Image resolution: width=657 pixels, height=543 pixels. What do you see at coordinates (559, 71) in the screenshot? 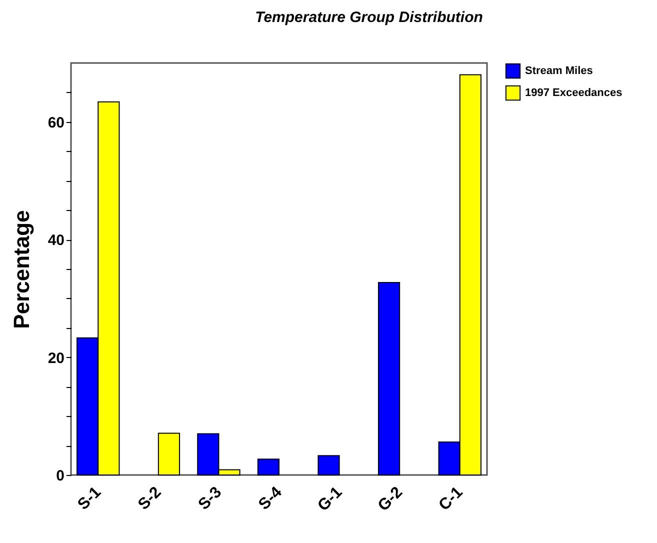
I see `legend-label: Stream Miles` at bounding box center [559, 71].